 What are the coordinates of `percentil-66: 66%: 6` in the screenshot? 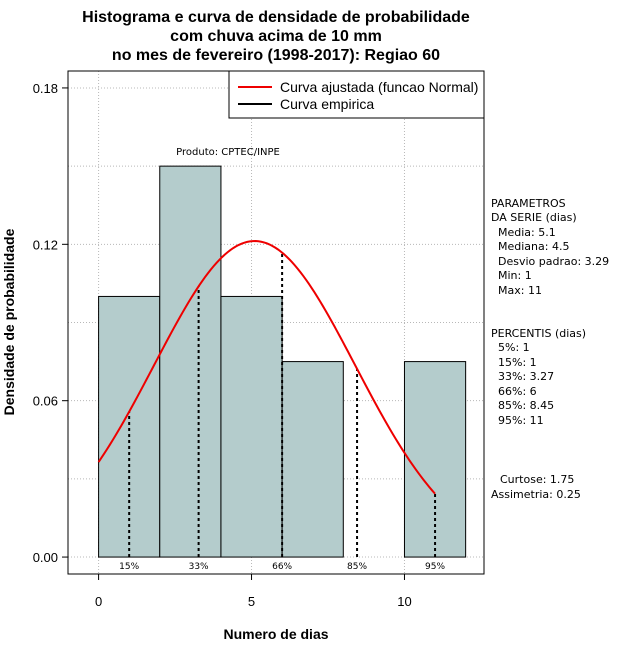 It's located at (517, 391).